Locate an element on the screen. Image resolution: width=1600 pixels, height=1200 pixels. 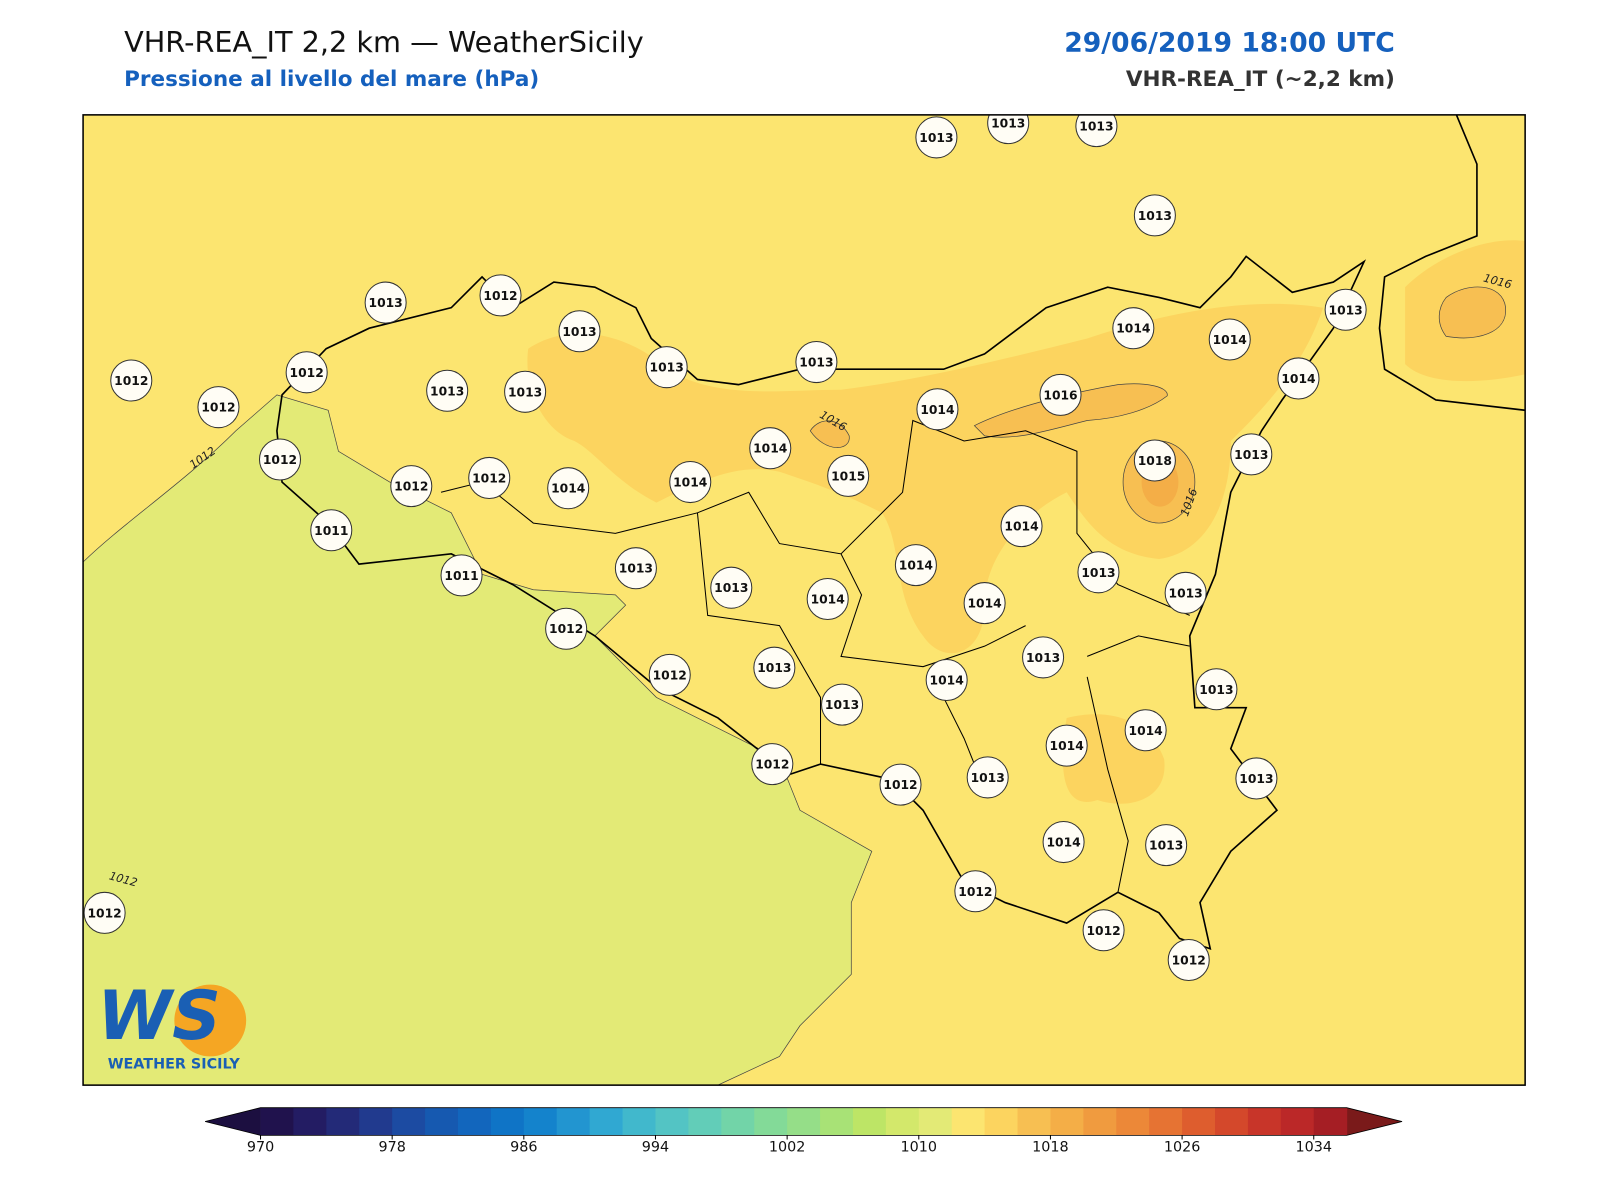
calabria-coast is located at coordinates (1452, 263).